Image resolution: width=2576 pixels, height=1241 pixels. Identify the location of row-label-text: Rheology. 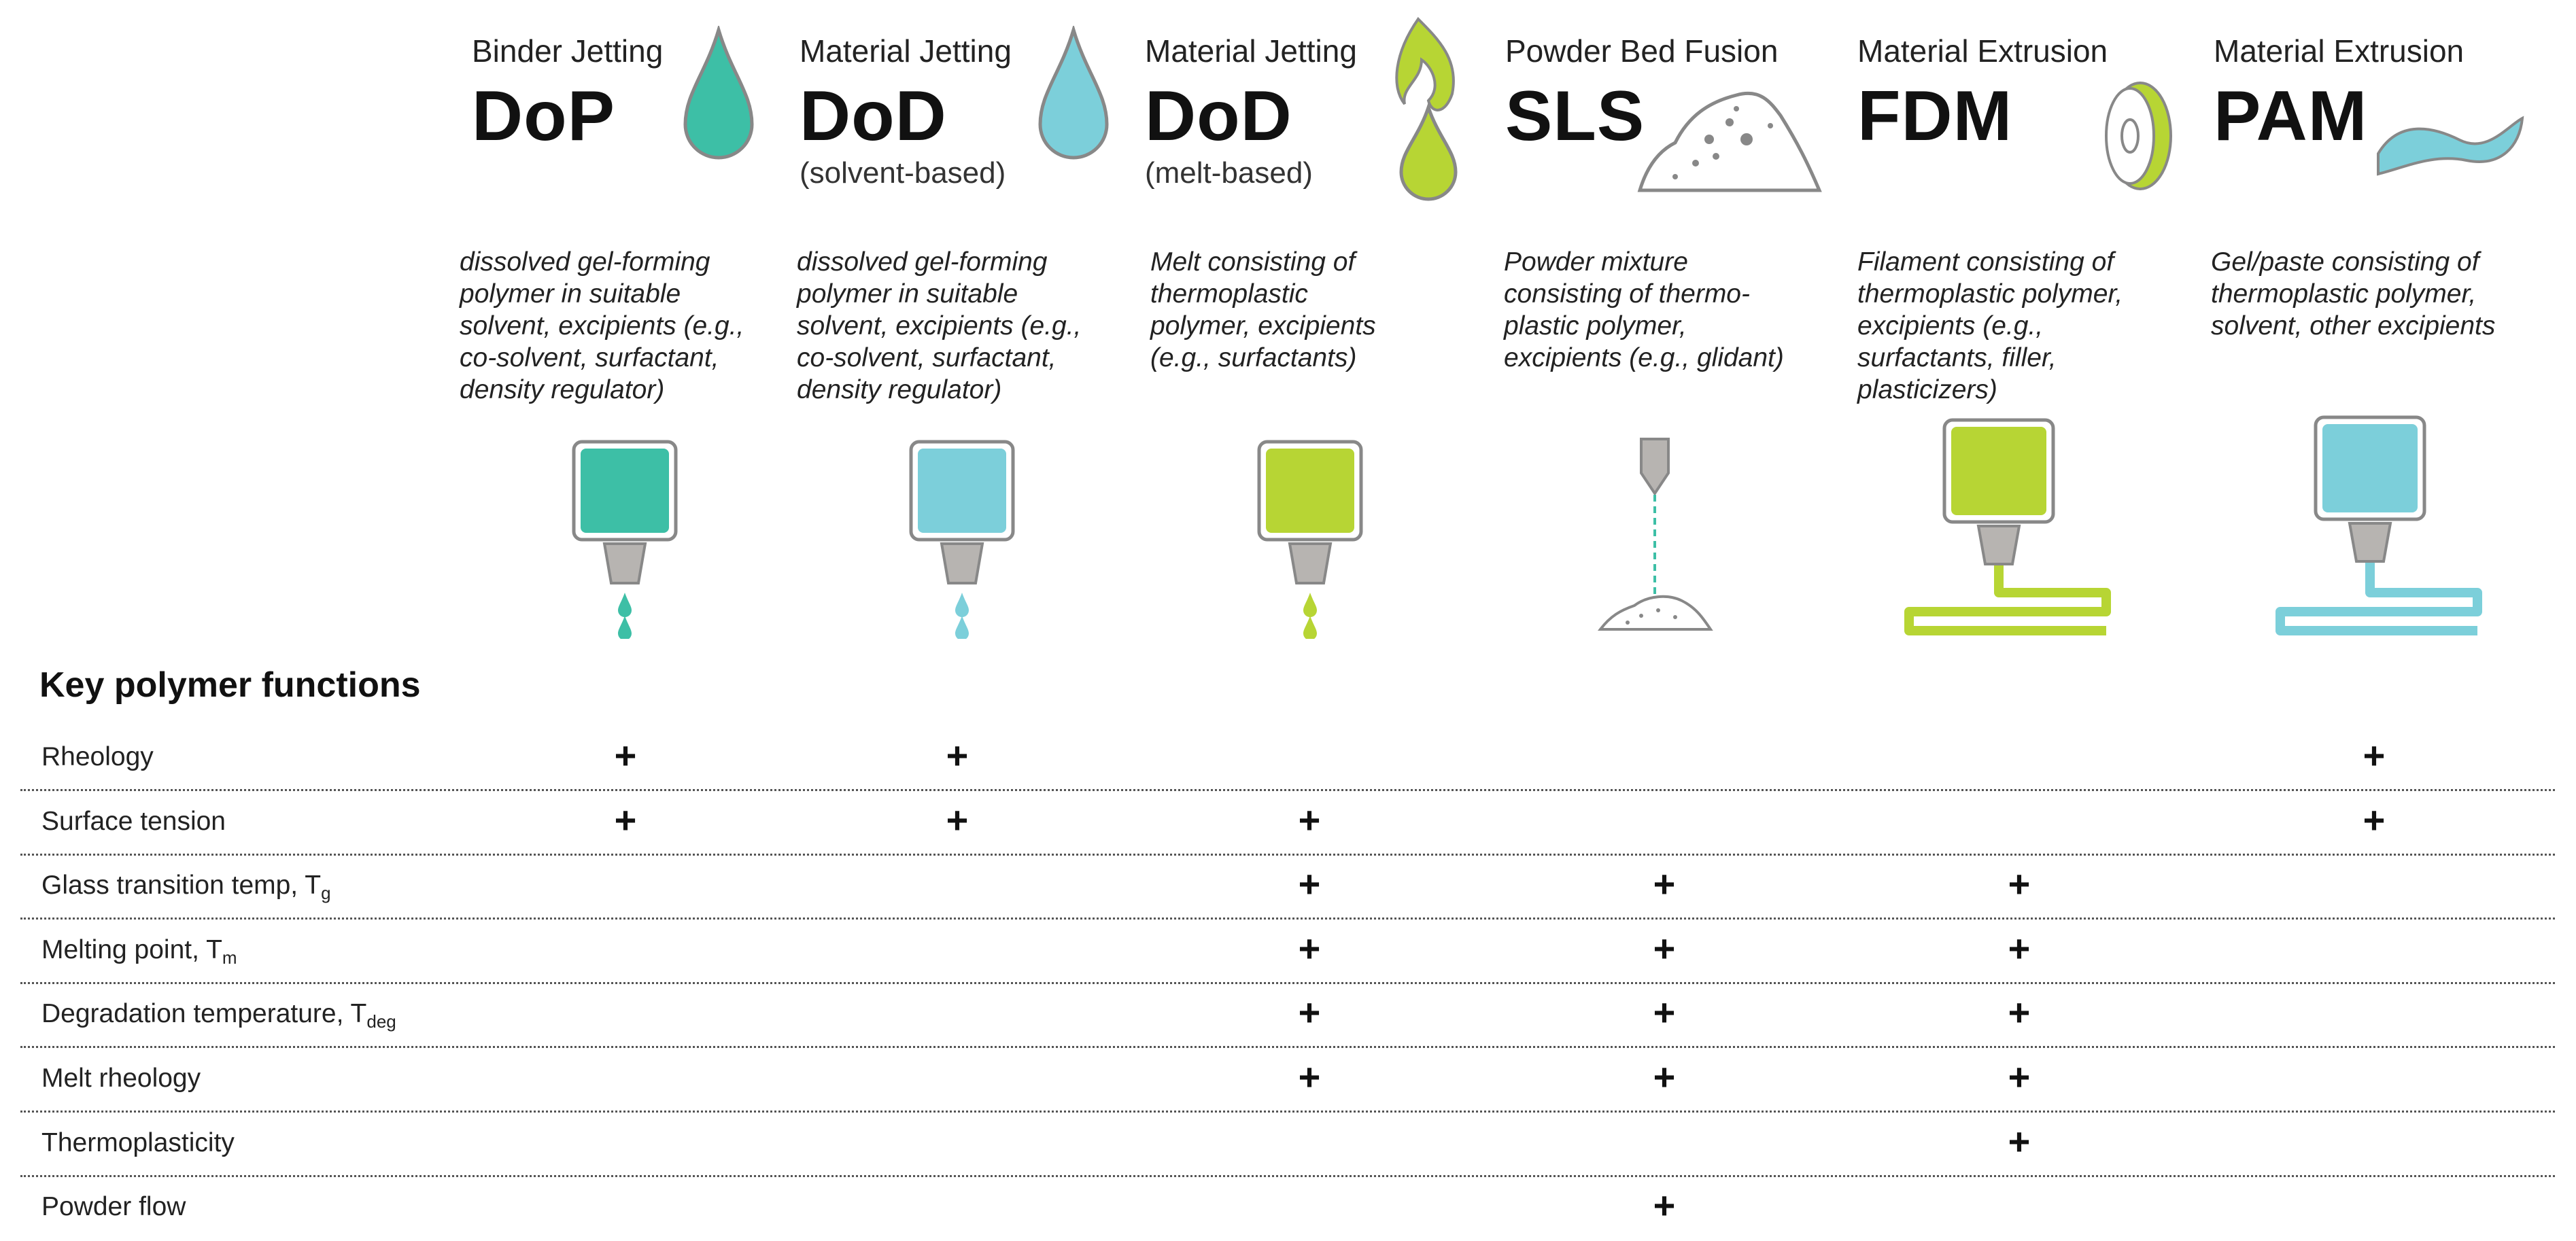
(97, 756).